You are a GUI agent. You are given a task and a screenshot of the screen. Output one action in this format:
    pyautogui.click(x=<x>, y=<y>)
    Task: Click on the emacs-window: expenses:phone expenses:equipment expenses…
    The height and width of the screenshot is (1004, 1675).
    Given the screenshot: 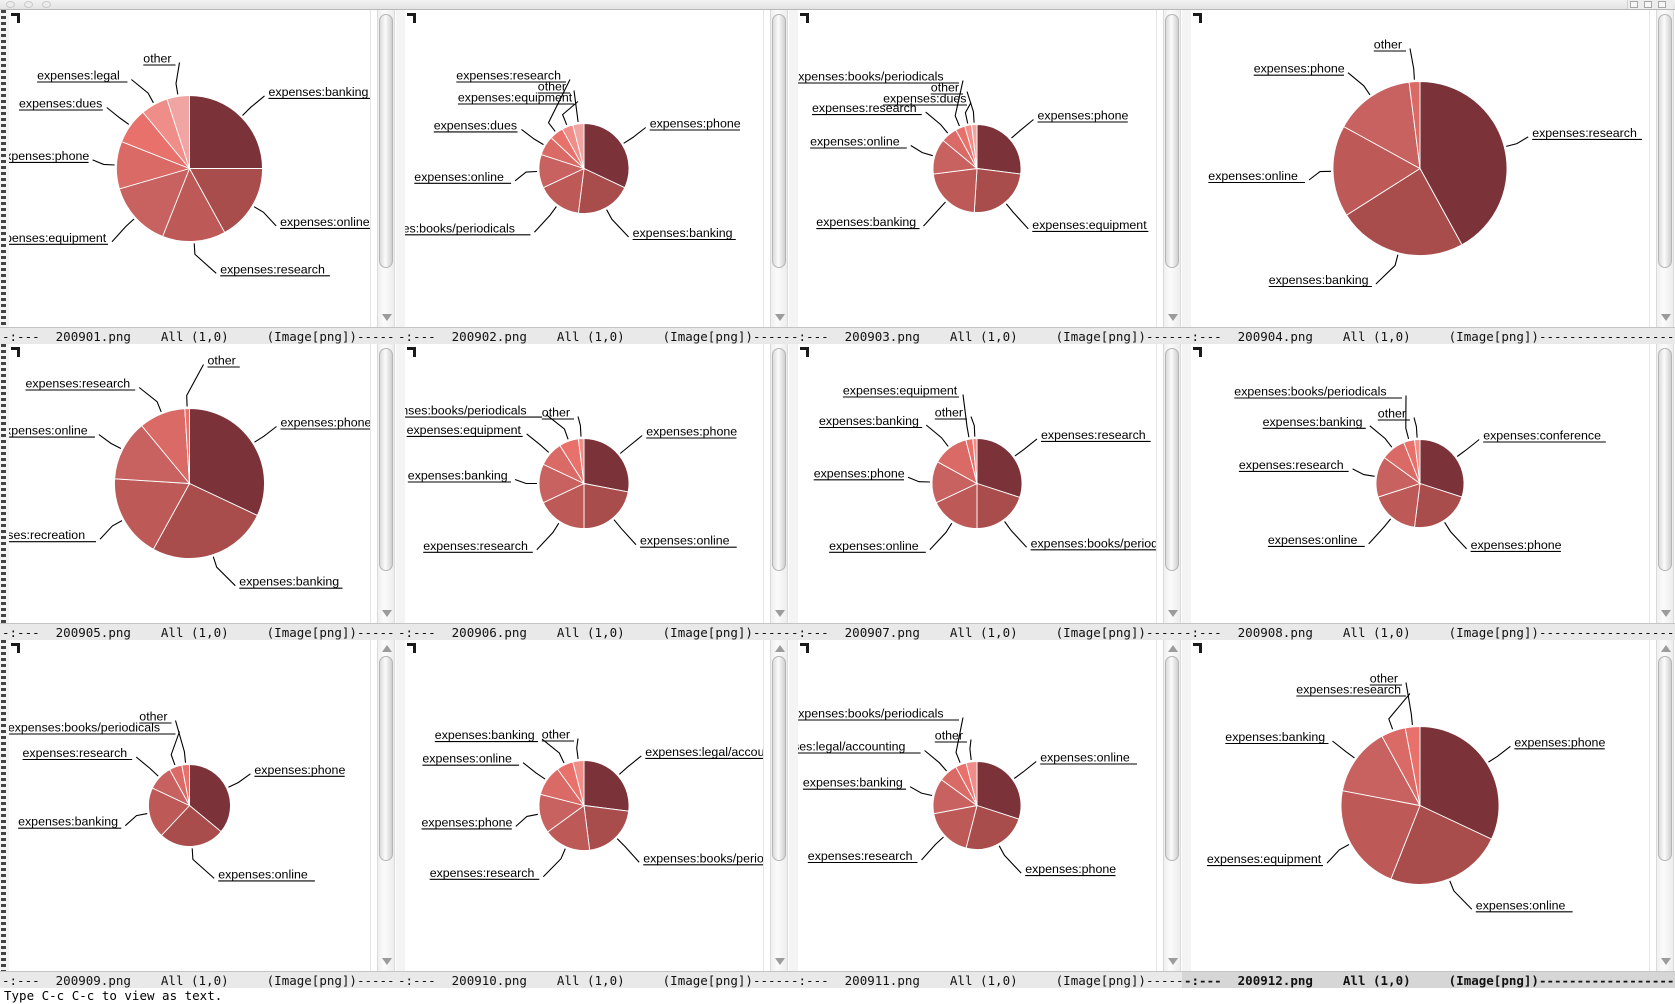 What is the action you would take?
    pyautogui.click(x=985, y=177)
    